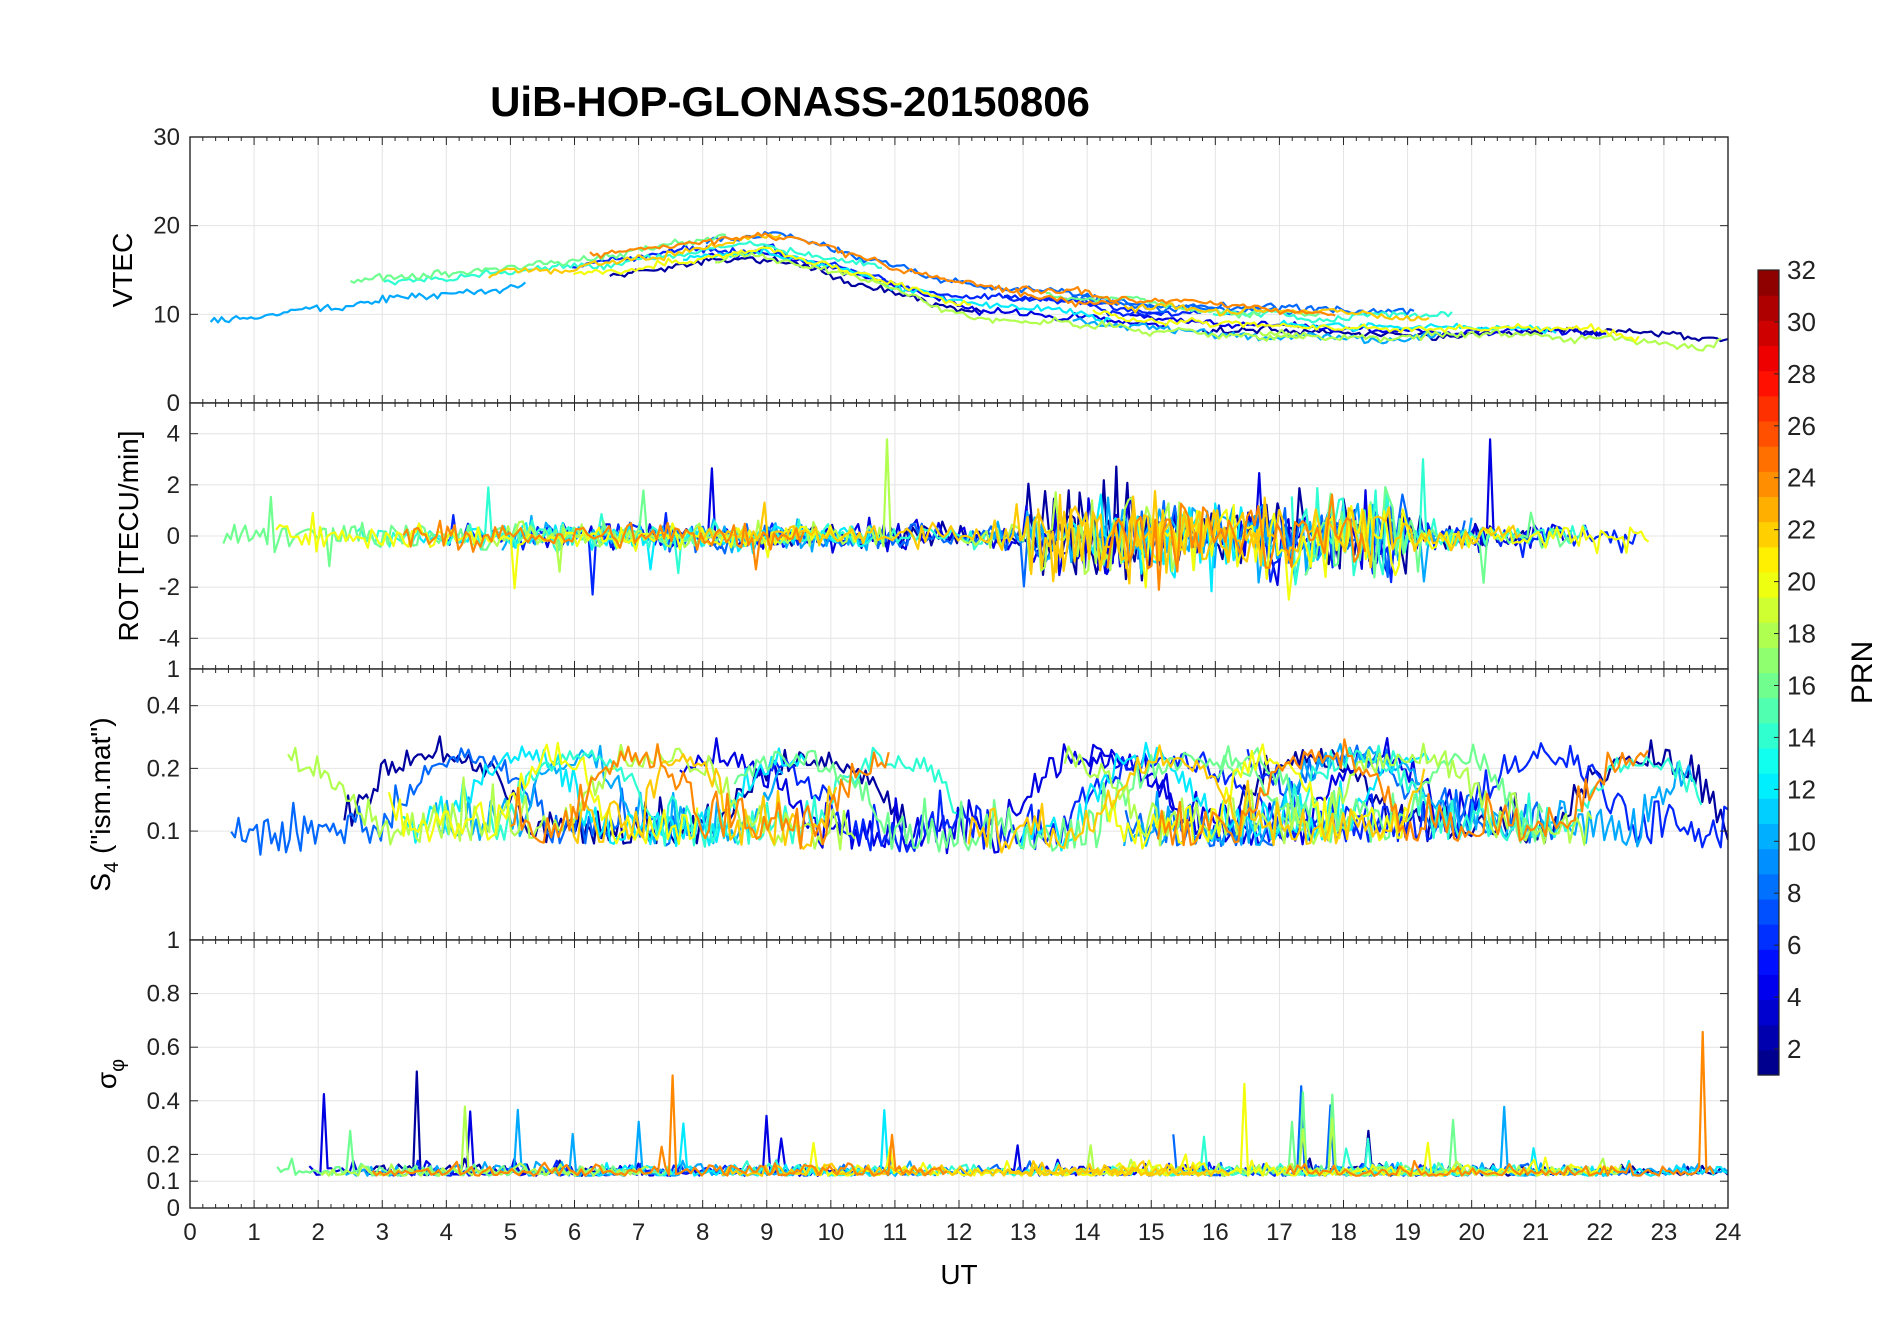 The width and height of the screenshot is (1902, 1330). What do you see at coordinates (1471, 1232) in the screenshot?
I see `x-tick-label: 20` at bounding box center [1471, 1232].